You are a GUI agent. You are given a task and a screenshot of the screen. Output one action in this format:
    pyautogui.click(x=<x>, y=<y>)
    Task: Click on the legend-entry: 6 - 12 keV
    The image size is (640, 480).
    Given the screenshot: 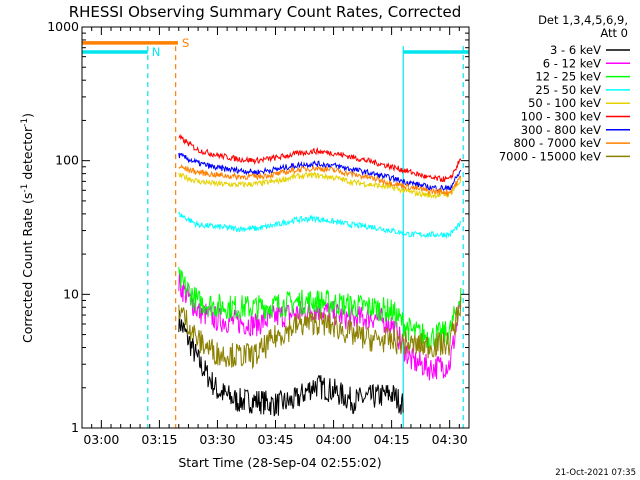 What is the action you would take?
    pyautogui.click(x=572, y=63)
    